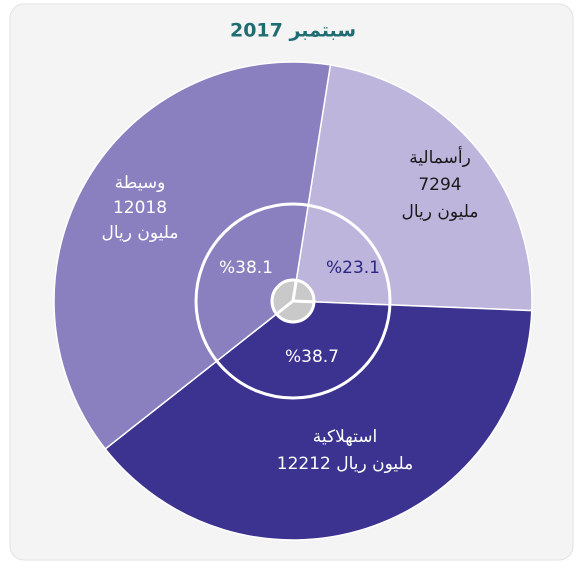 Image resolution: width=583 pixels, height=572 pixels. What do you see at coordinates (140, 183) in the screenshot?
I see `slice-name: وسيطة` at bounding box center [140, 183].